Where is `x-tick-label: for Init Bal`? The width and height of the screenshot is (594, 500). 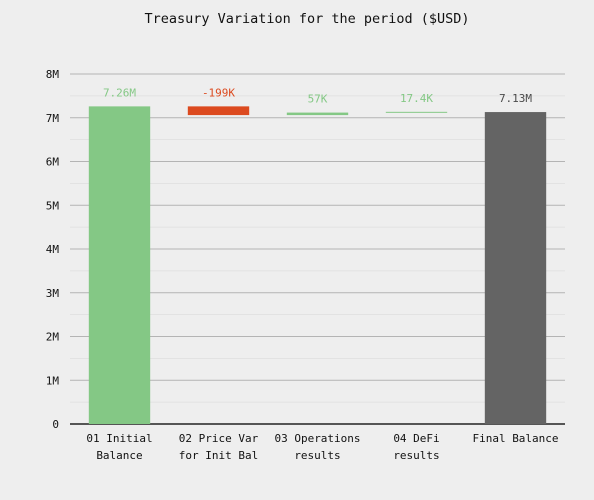
x-tick-label: for Init Bal is located at coordinates (218, 455).